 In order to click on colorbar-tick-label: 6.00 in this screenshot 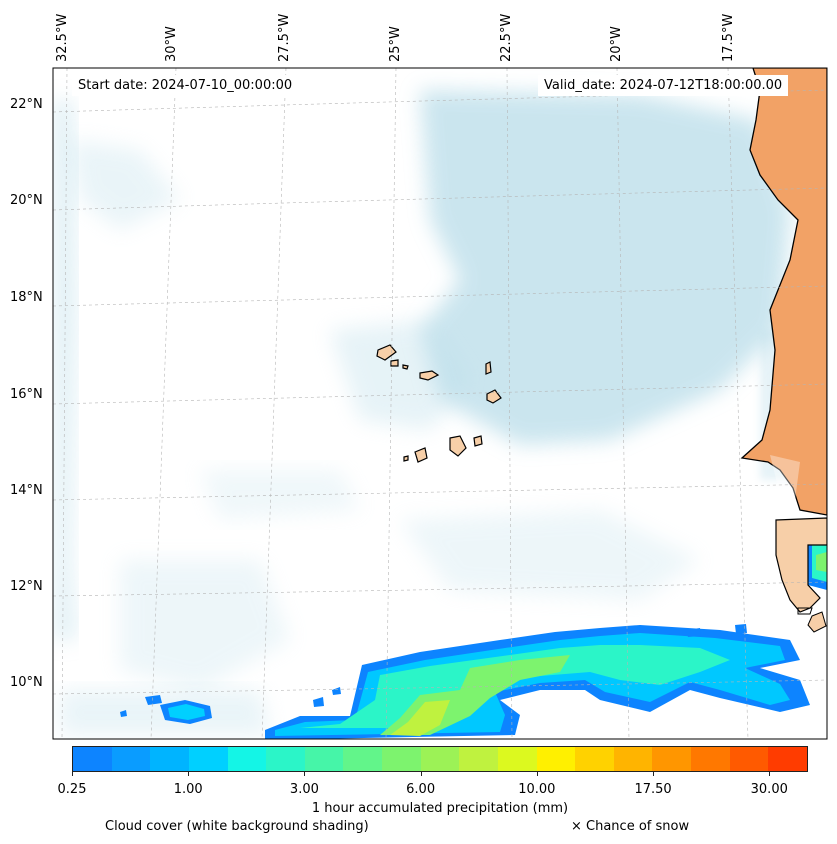, I will do `click(421, 789)`.